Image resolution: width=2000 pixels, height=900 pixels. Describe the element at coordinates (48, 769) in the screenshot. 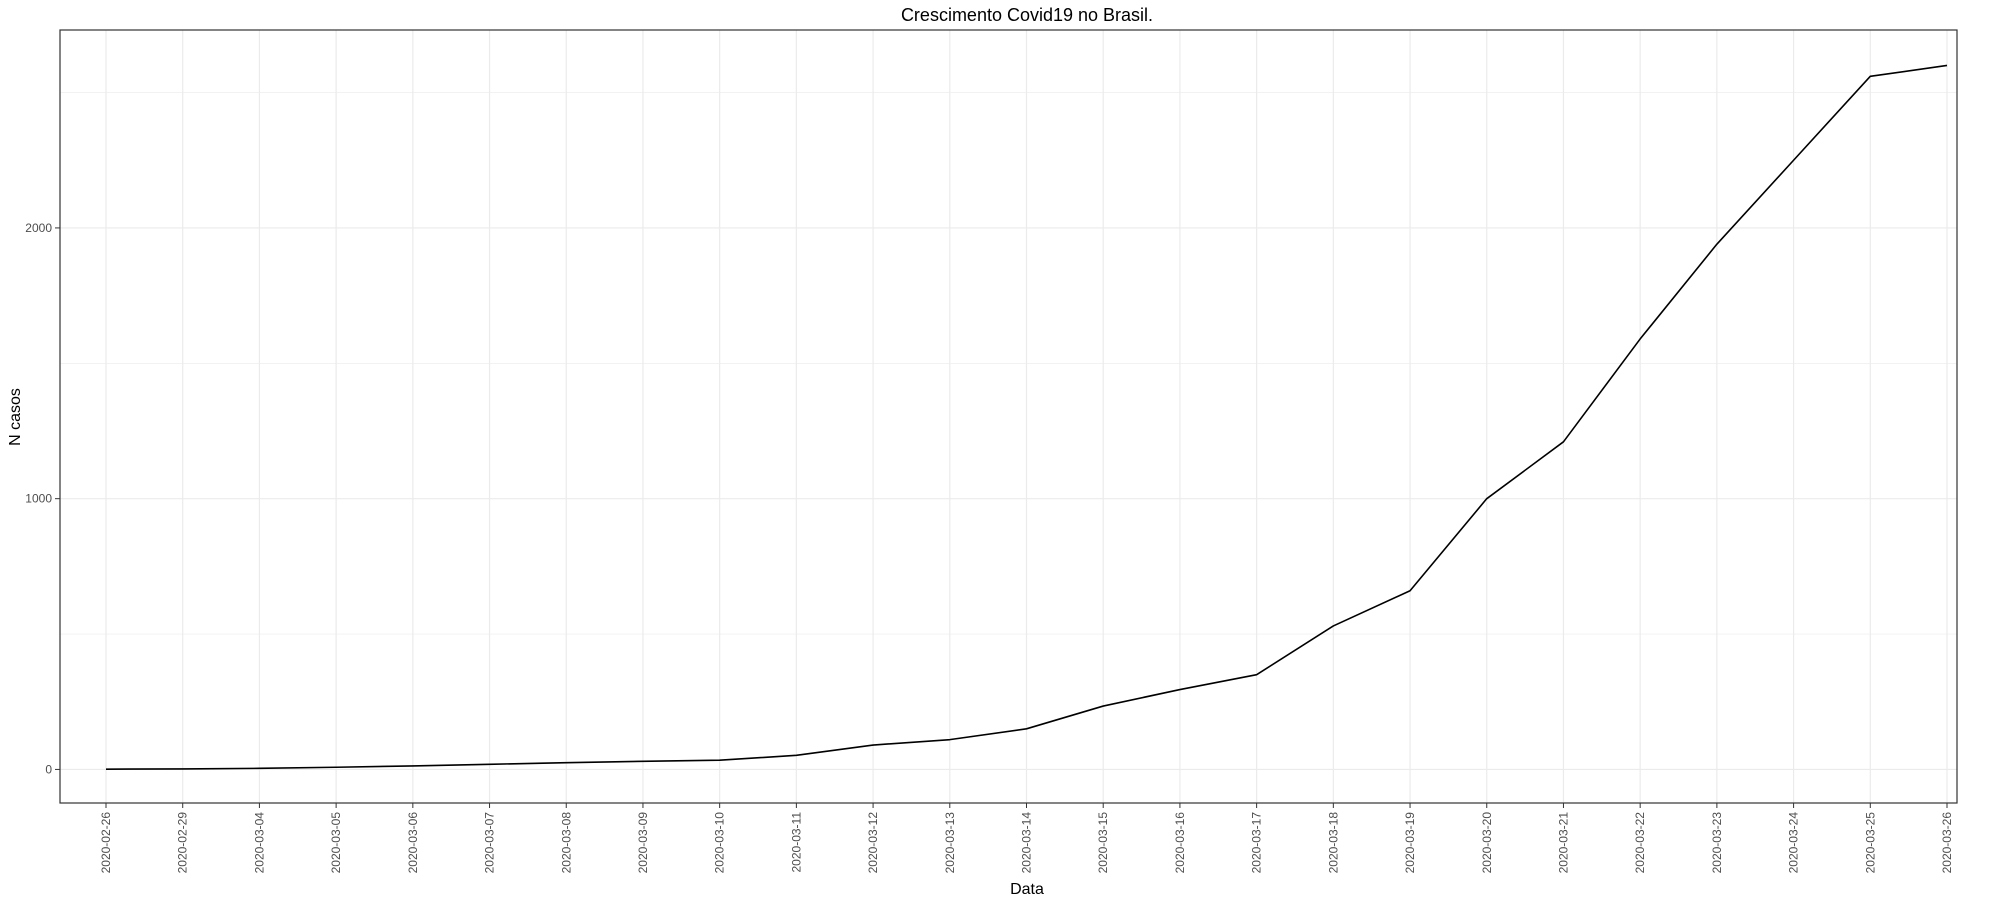

I see `y-tick-label: 0` at that location.